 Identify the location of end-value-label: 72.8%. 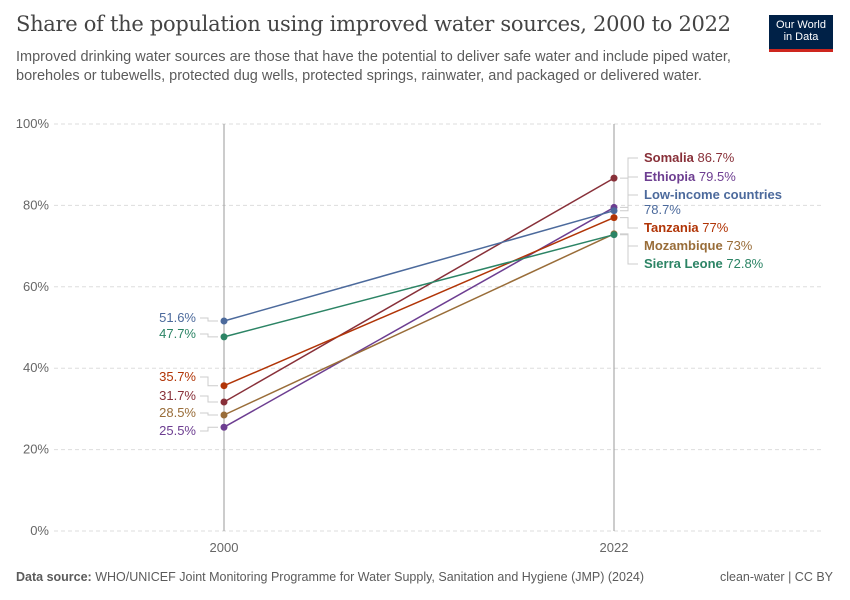
(743, 263).